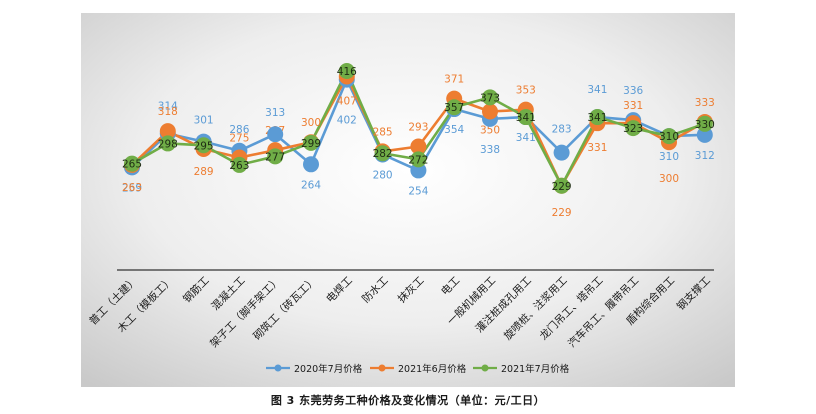 The width and height of the screenshot is (816, 414). I want to click on figure-caption: 图 3 东莞劳务工种价格及变化情况（单位：元/工日）, so click(408, 400).